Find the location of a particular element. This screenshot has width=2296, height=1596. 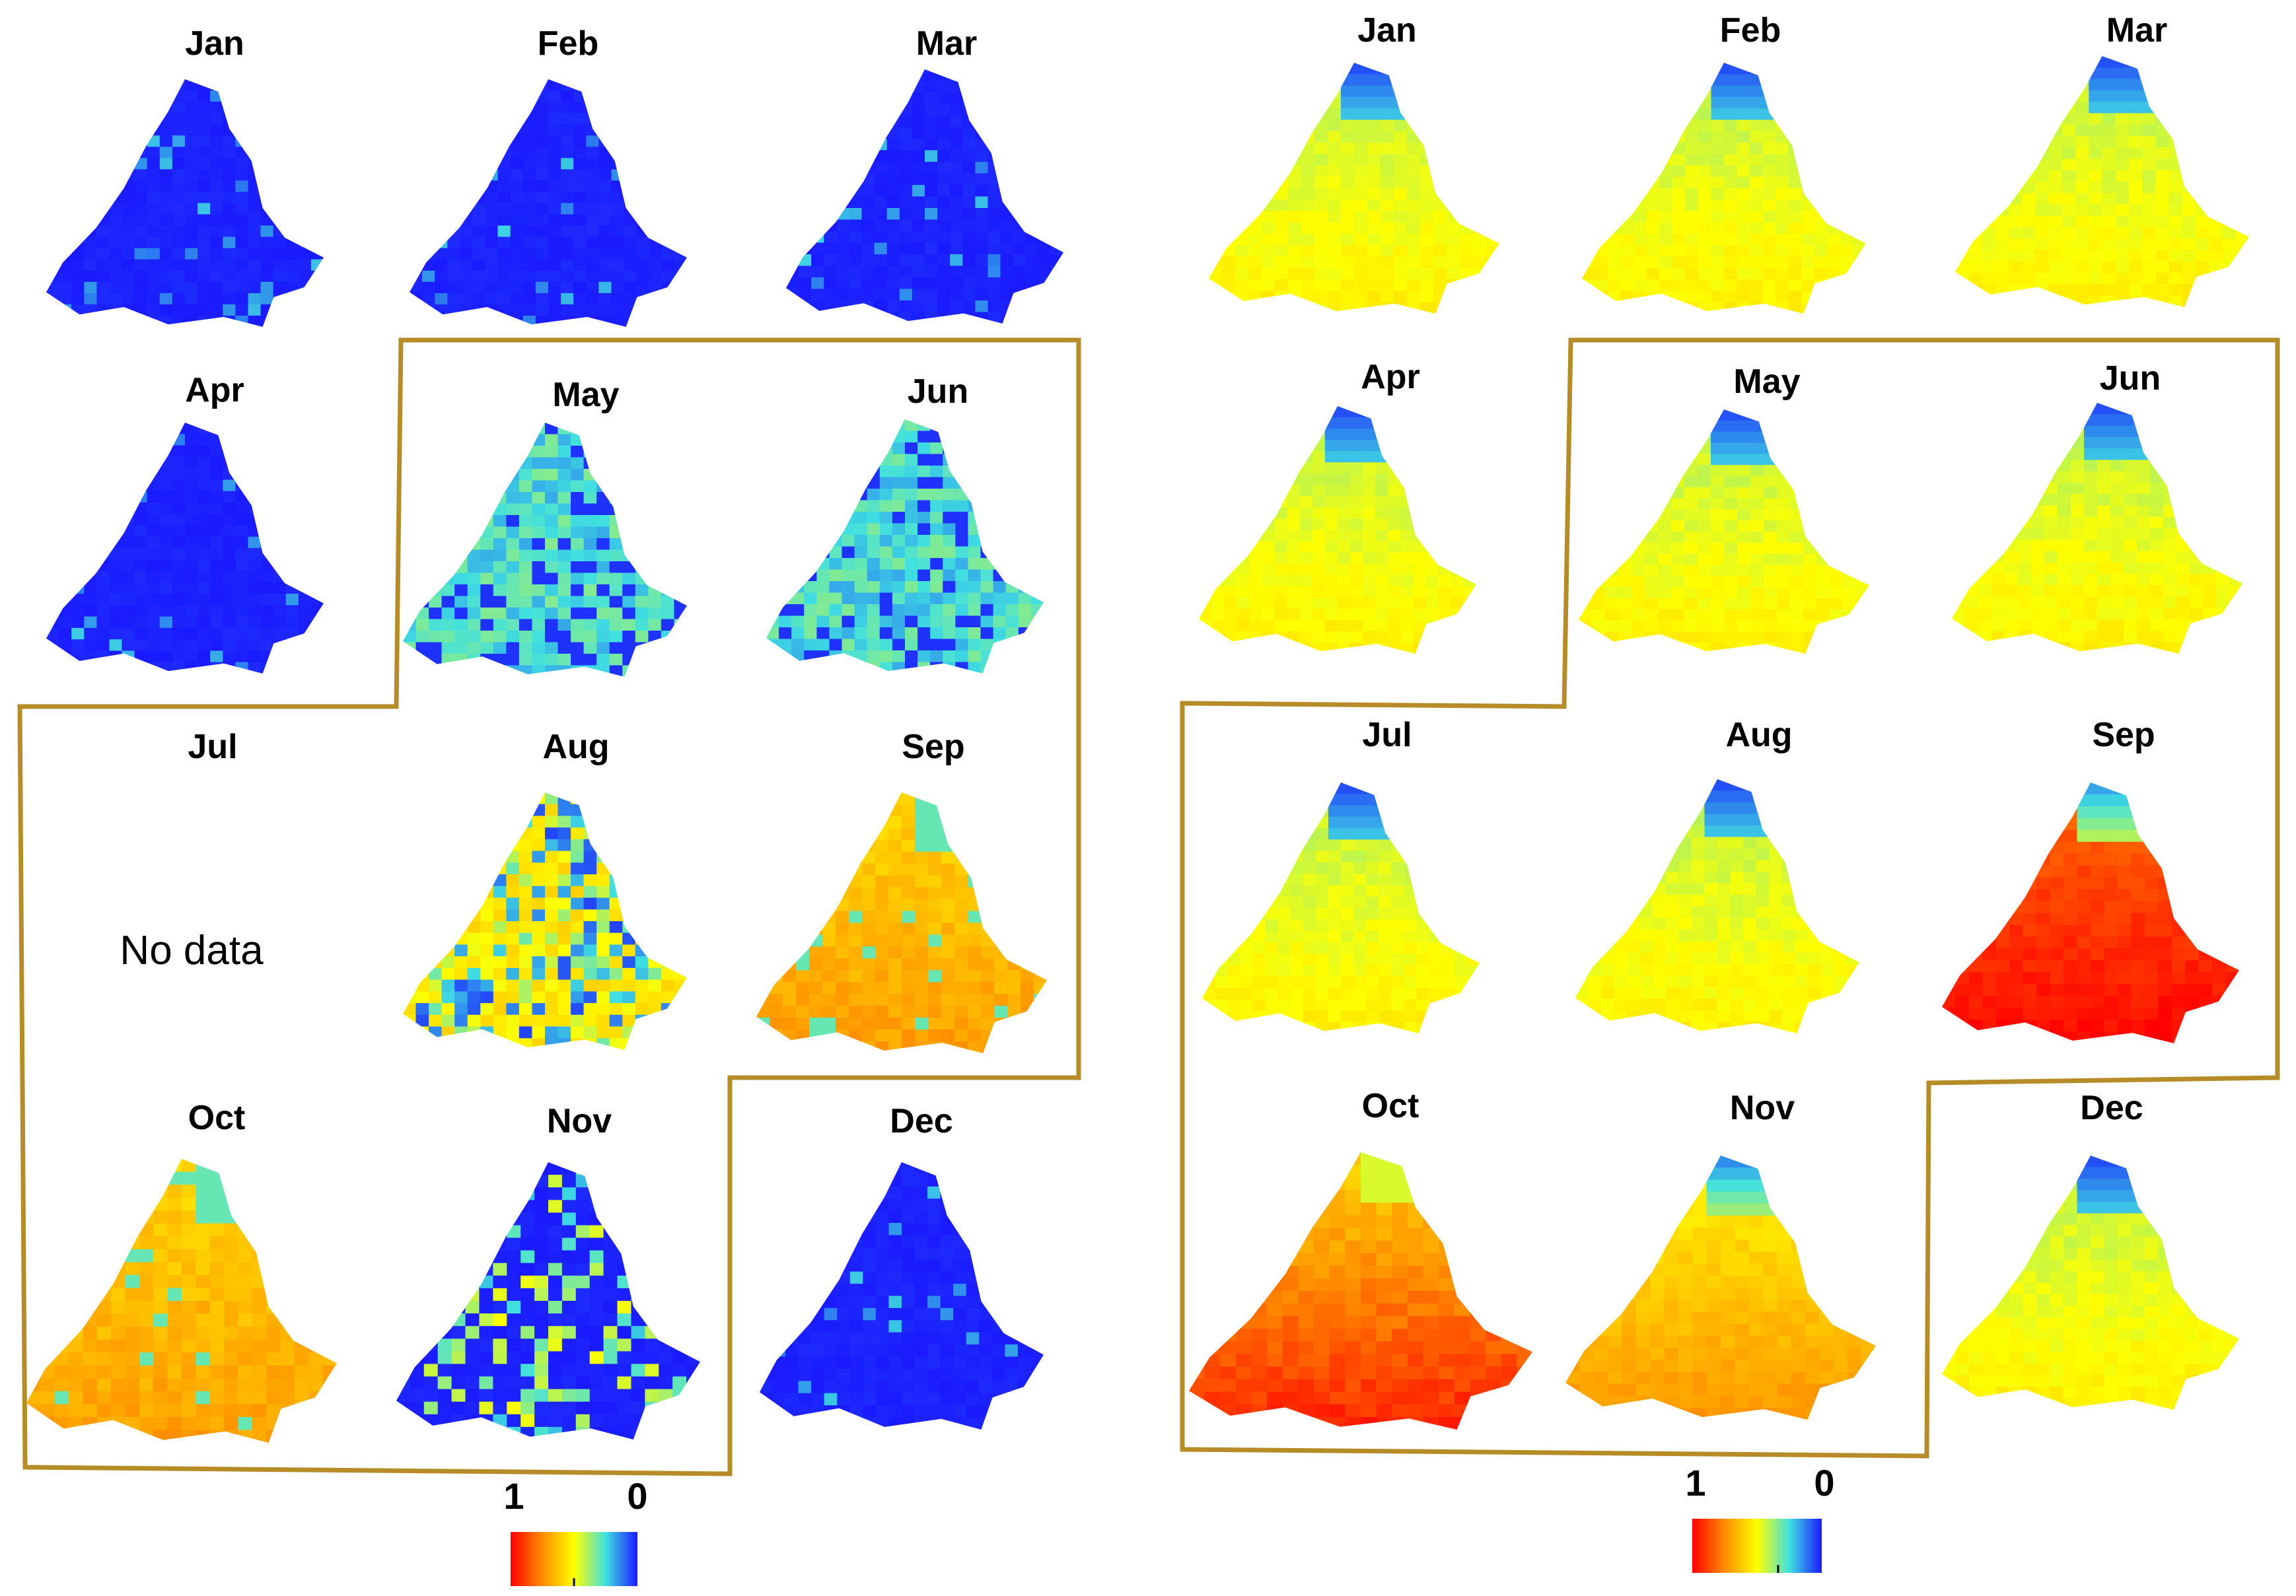

left-map-jun is located at coordinates (905, 546).